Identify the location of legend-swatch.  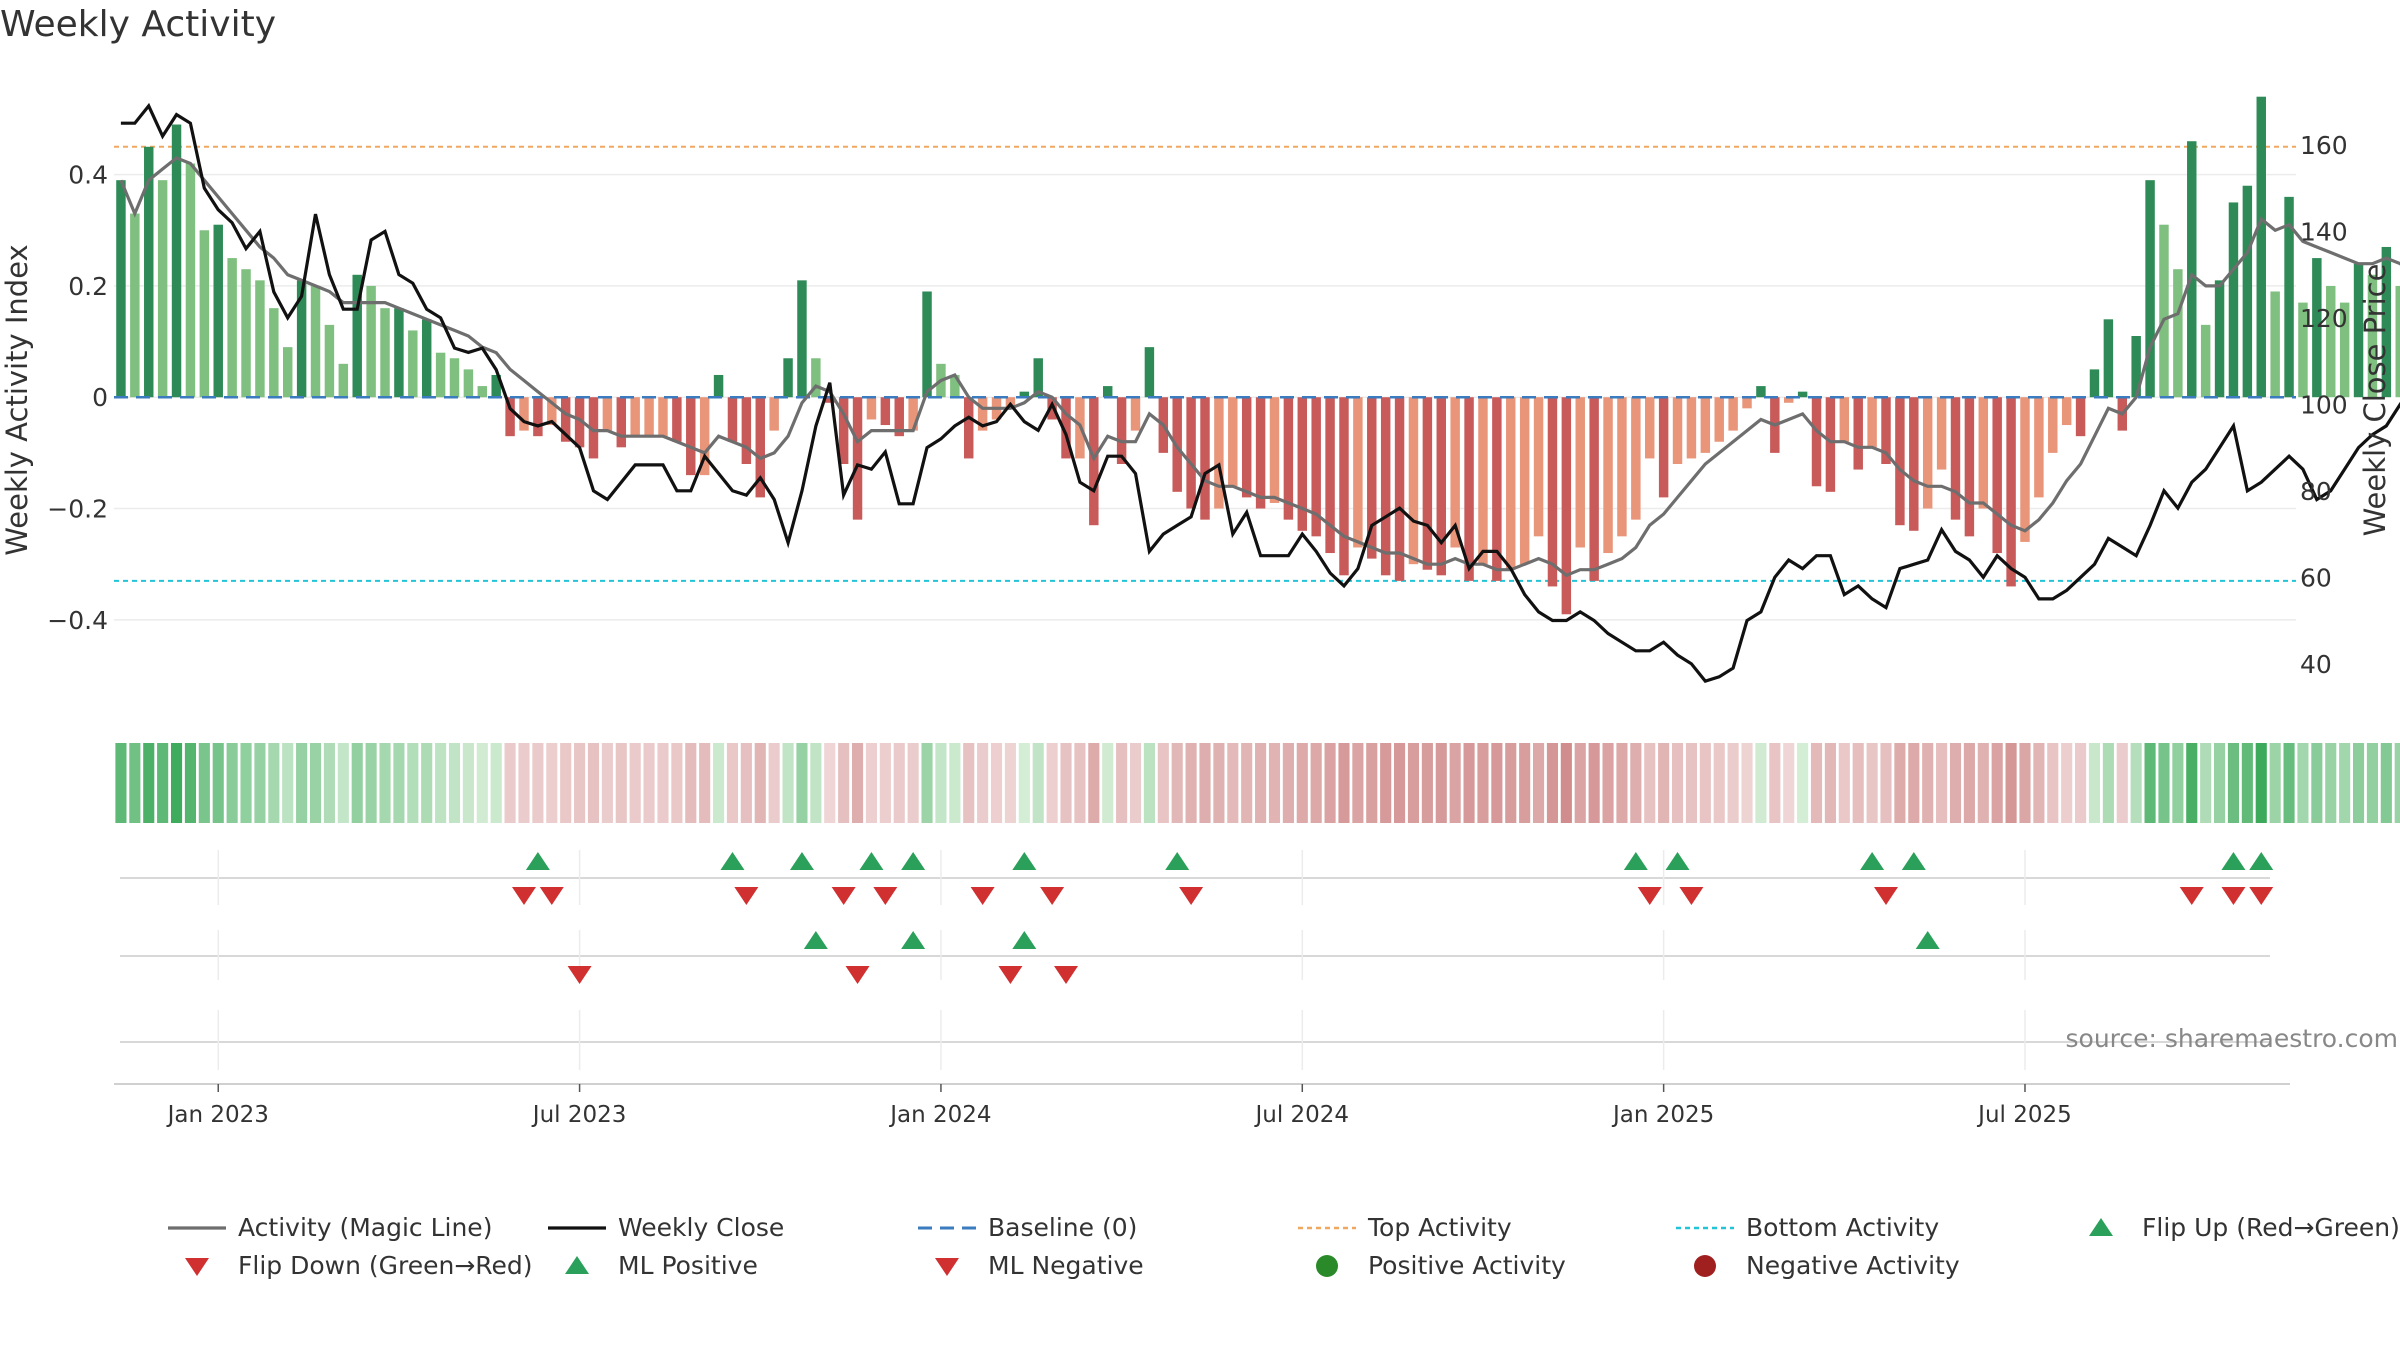
(2101, 1227).